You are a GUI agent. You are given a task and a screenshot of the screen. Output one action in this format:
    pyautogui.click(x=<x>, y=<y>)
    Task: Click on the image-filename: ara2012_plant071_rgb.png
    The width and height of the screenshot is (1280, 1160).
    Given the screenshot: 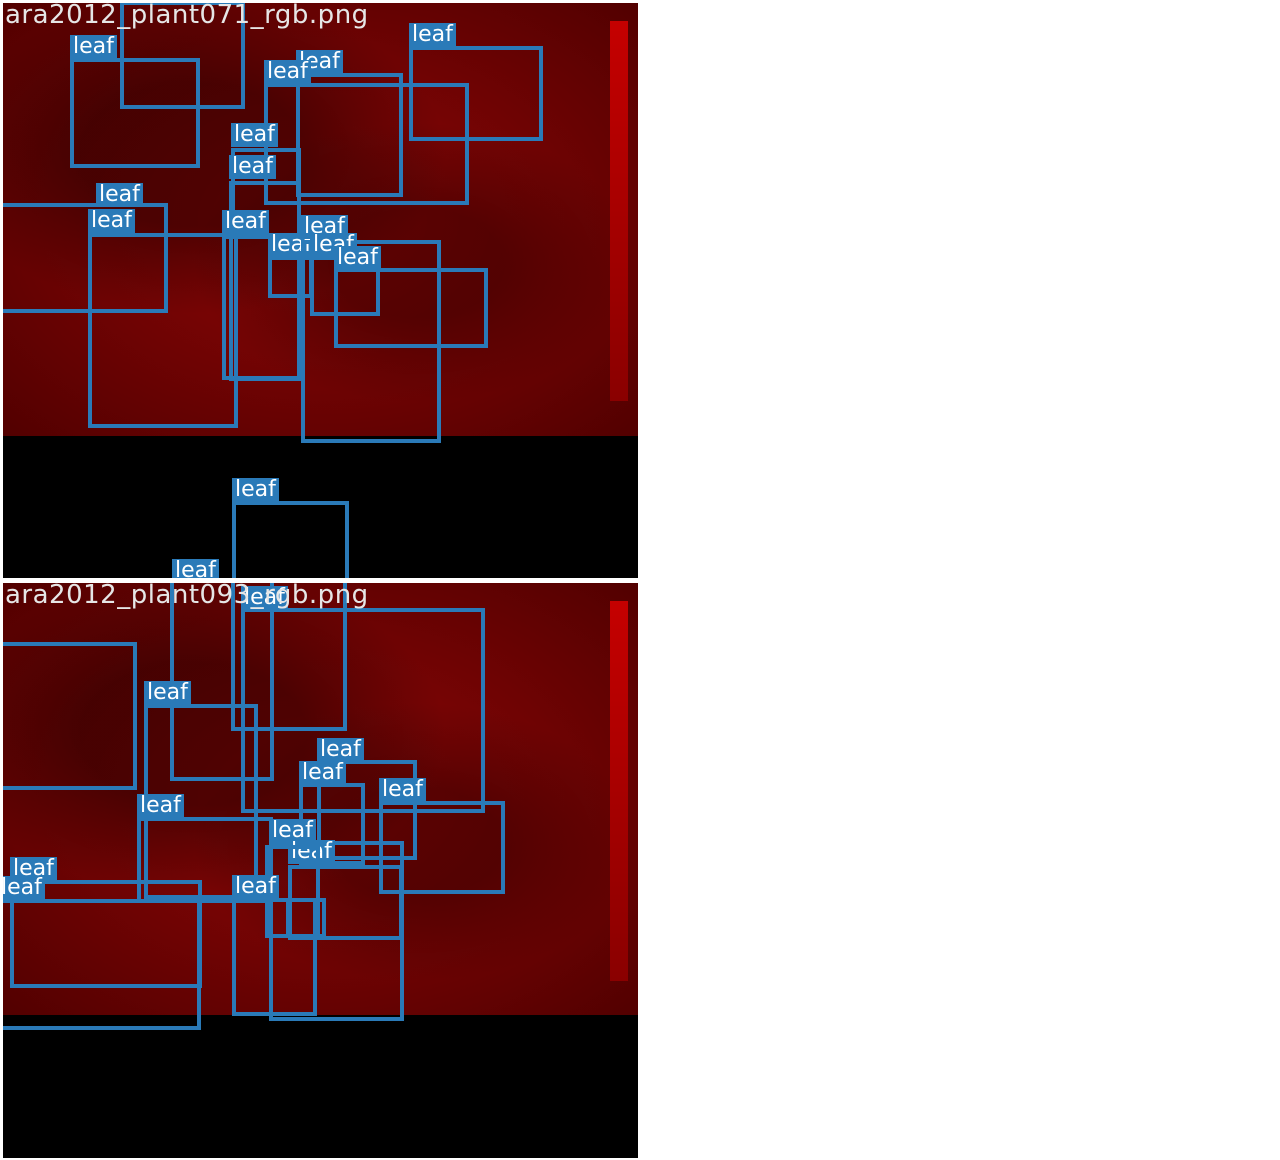 What is the action you would take?
    pyautogui.click(x=187, y=16)
    